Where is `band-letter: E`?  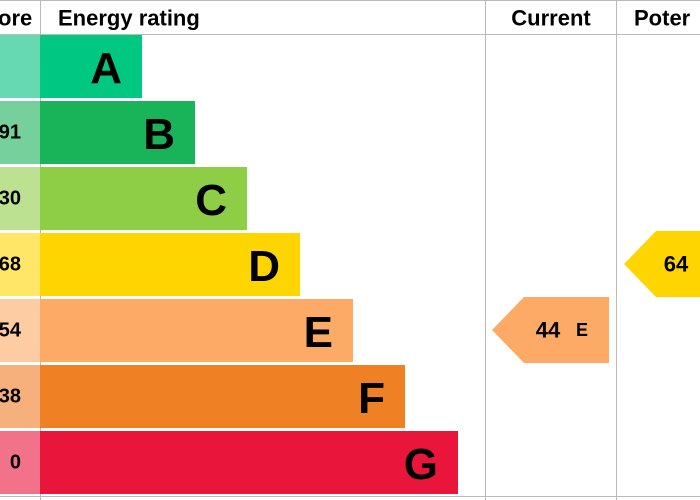 band-letter: E is located at coordinates (318, 332).